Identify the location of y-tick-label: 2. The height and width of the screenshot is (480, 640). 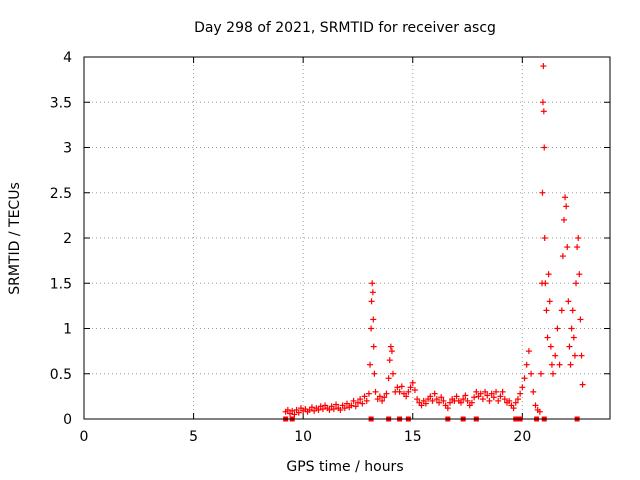
(67, 239).